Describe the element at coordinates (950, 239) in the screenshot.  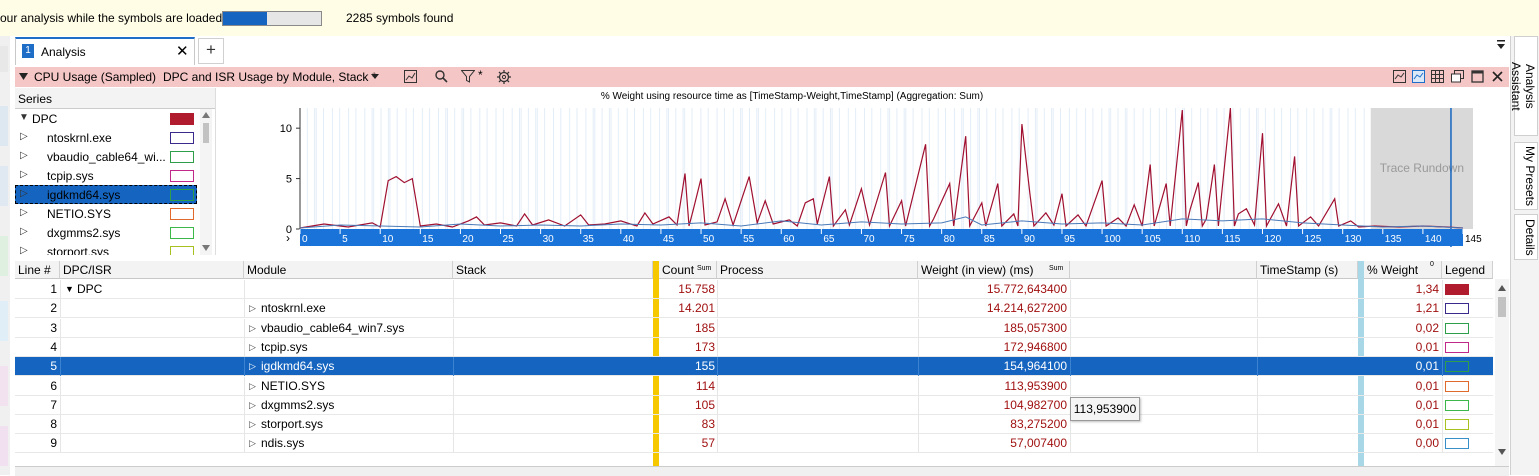
I see `x-tick-label: 80` at that location.